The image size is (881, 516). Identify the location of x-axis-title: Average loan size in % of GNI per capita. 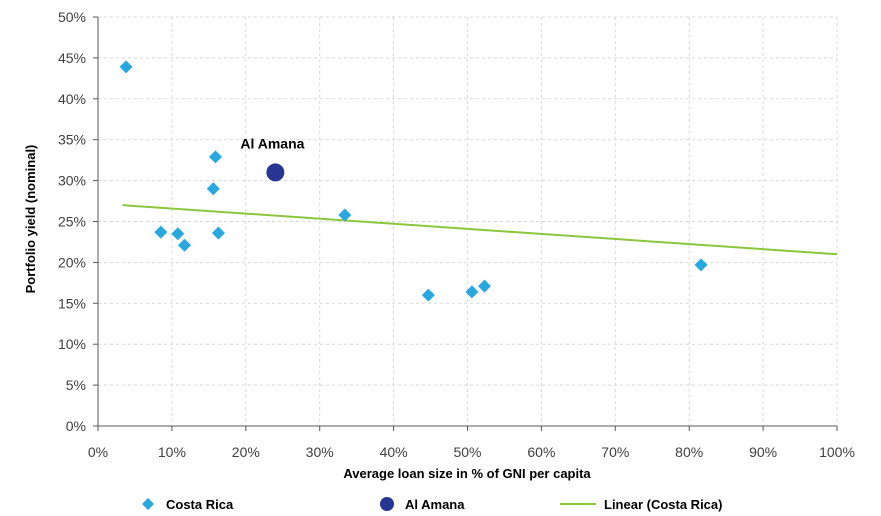
(467, 473).